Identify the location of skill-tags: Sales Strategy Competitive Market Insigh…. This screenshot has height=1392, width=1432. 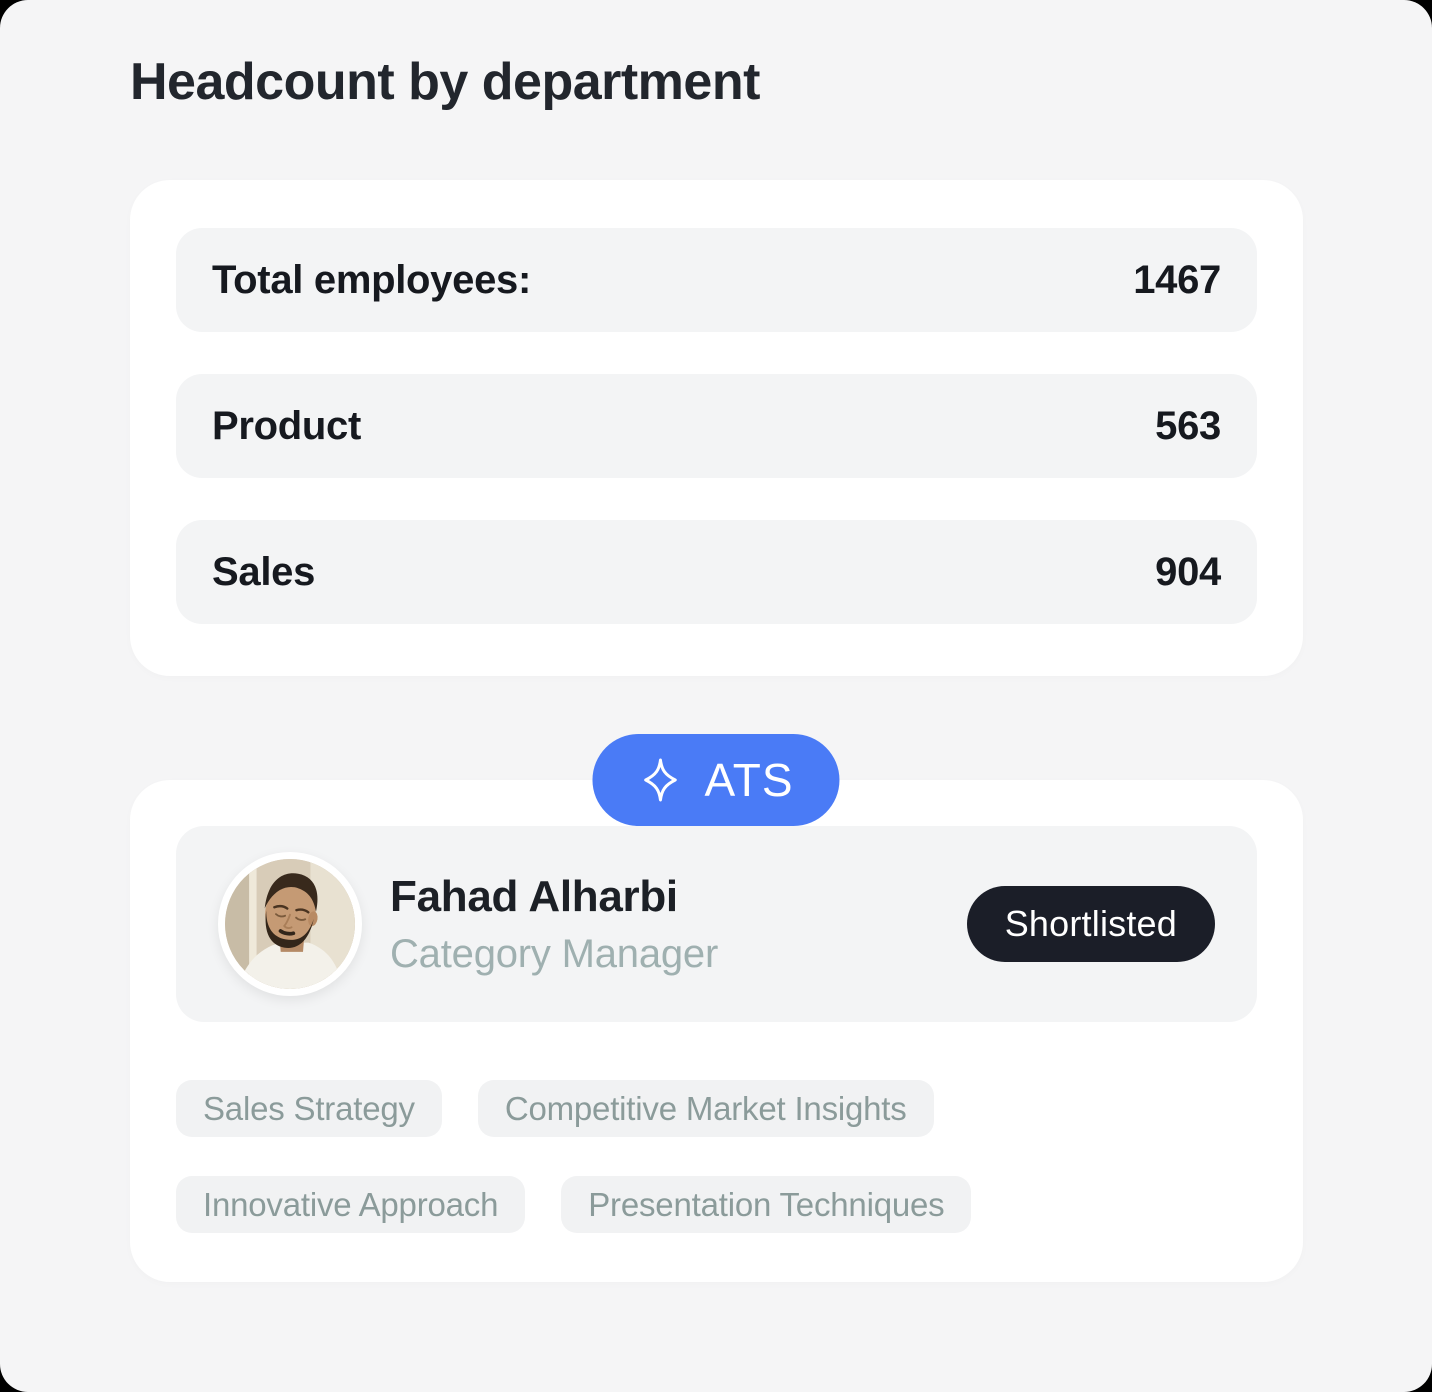
(716, 1156).